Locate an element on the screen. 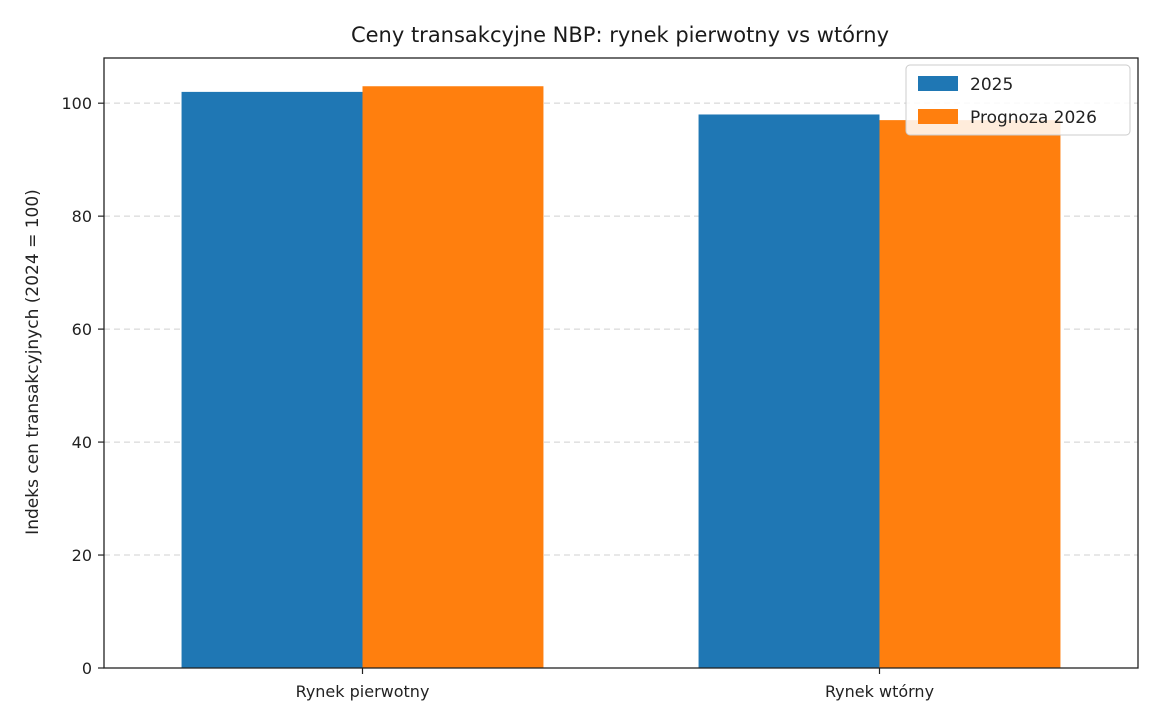 This screenshot has height=725, width=1160. x-axis-ticks: Rynek pierwotny Rynek wtórny is located at coordinates (615, 684).